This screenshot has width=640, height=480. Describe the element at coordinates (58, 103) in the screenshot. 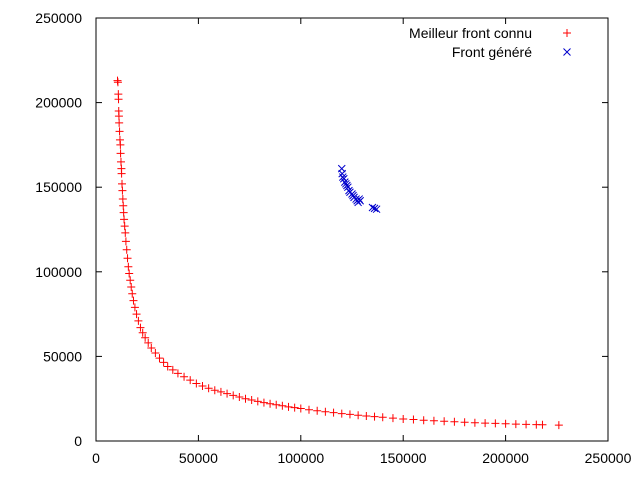

I see `y-tick-label: 200000` at that location.